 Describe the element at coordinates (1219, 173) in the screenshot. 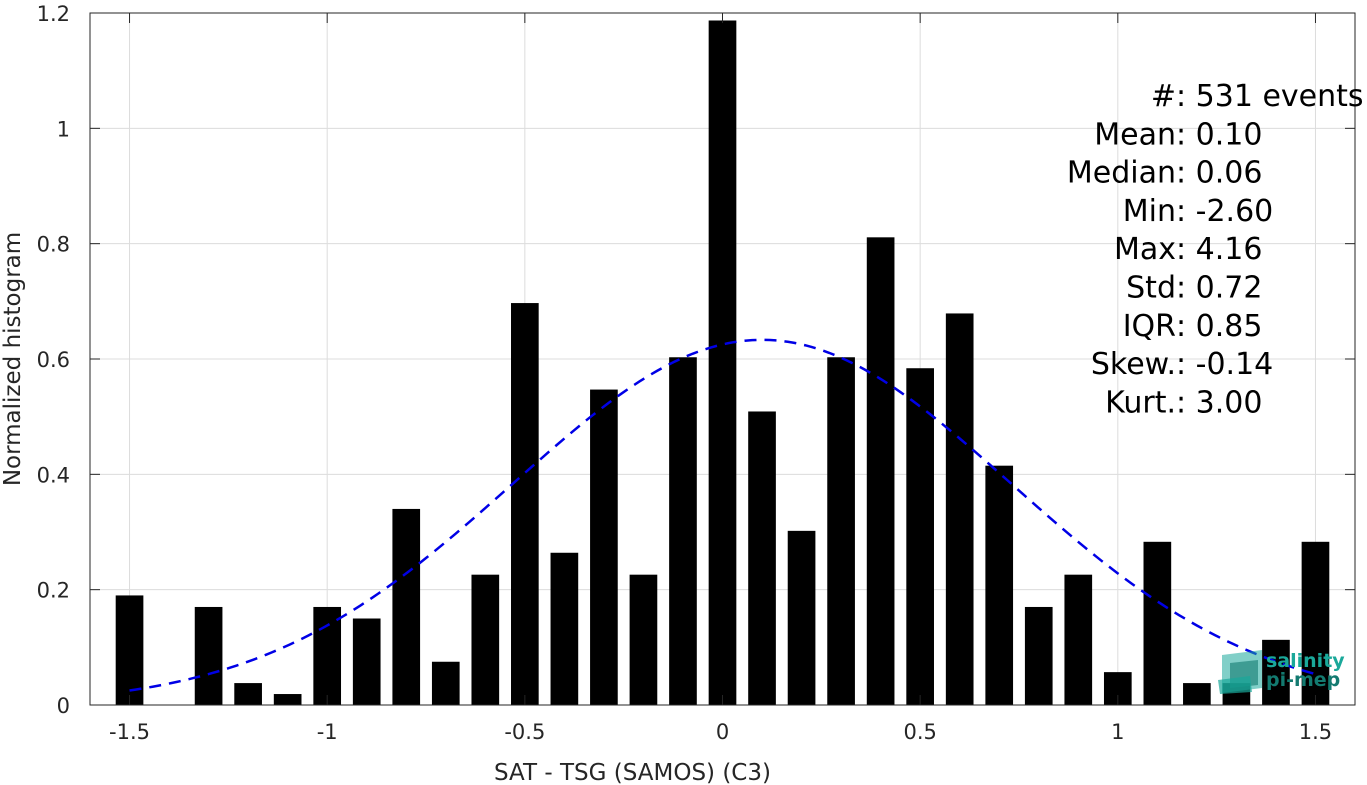

I see `stat-value: : 0.06` at that location.